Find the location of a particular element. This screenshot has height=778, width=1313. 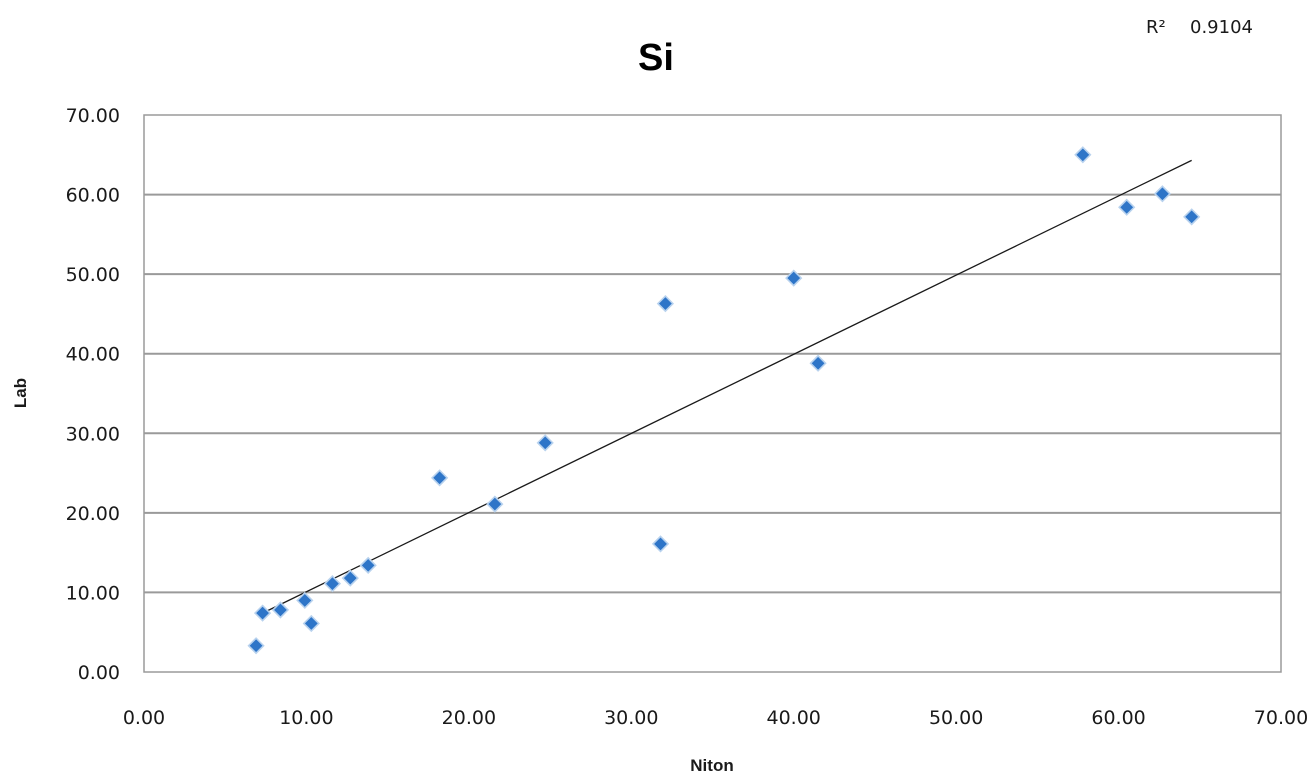

x-tick-labels: 0.00 10.00 20.00 30.00 40.00 50.00 60.00 70.00 is located at coordinates (715, 718).